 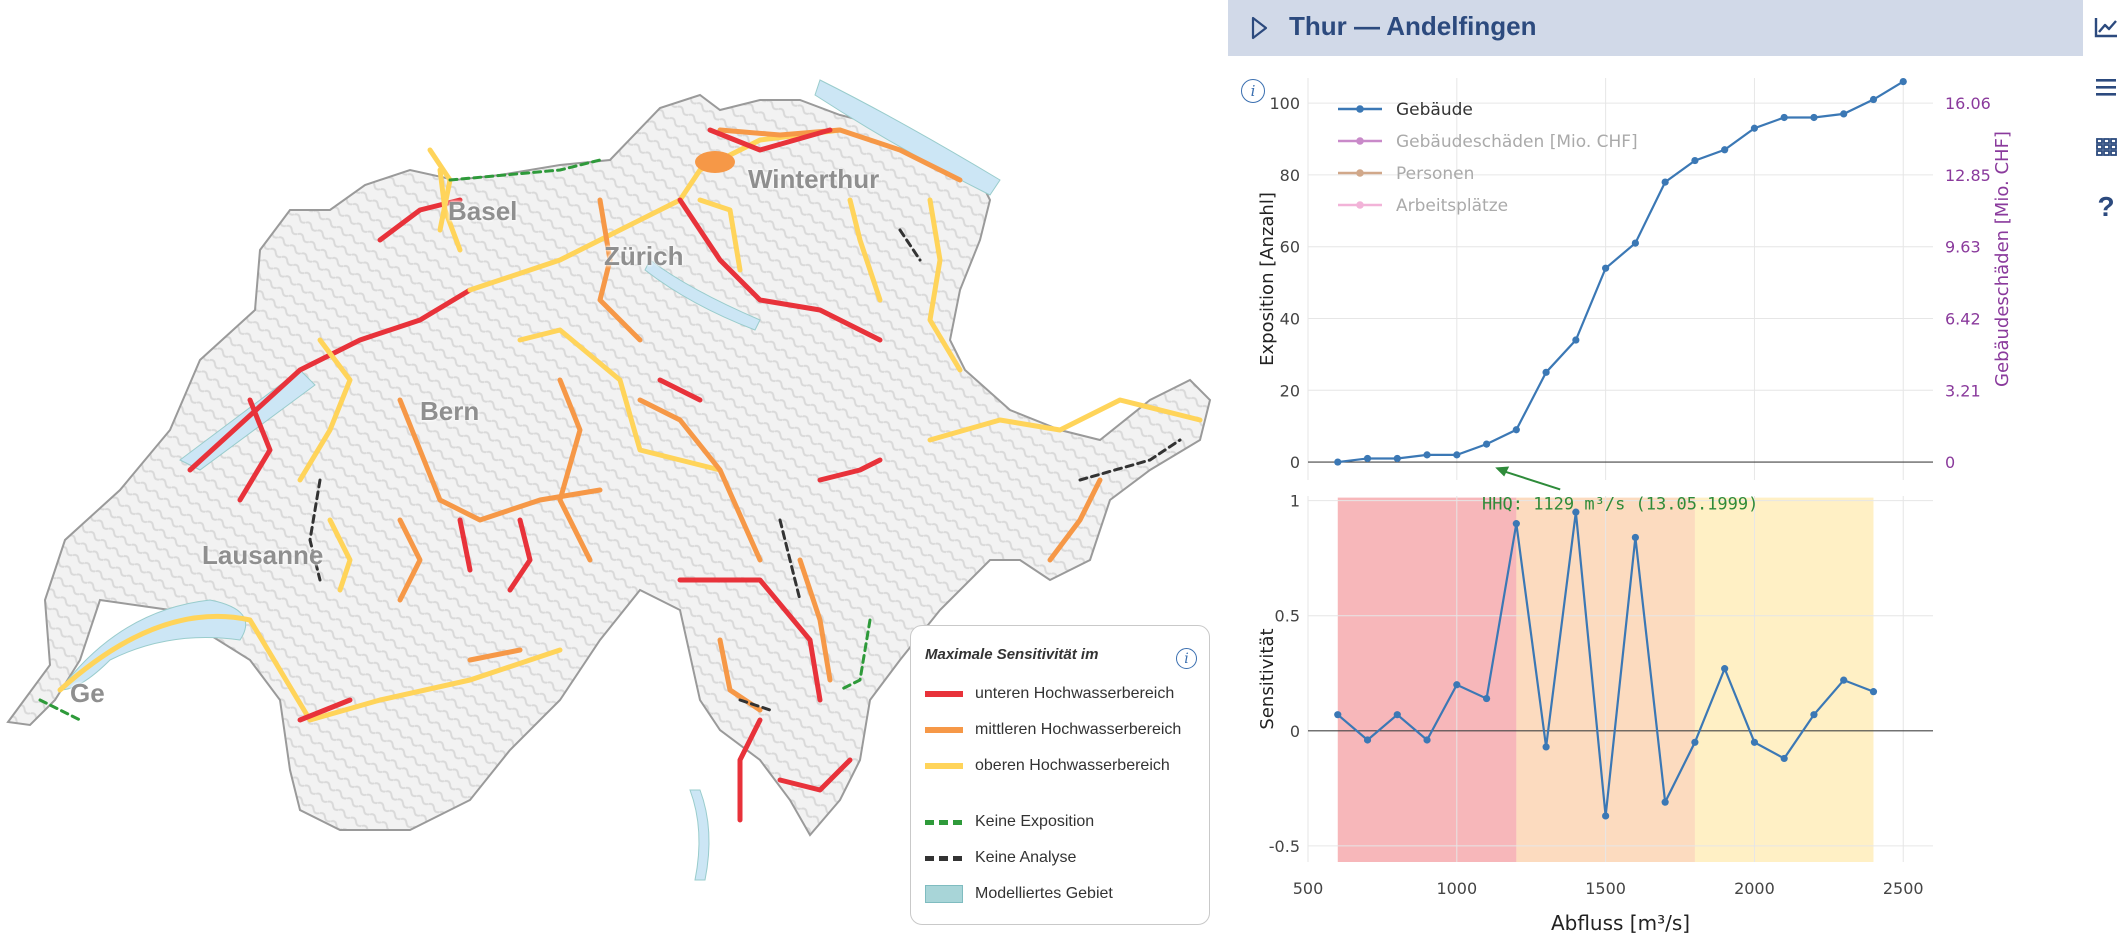 I want to click on y-tick-label: 20, so click(x=1290, y=390).